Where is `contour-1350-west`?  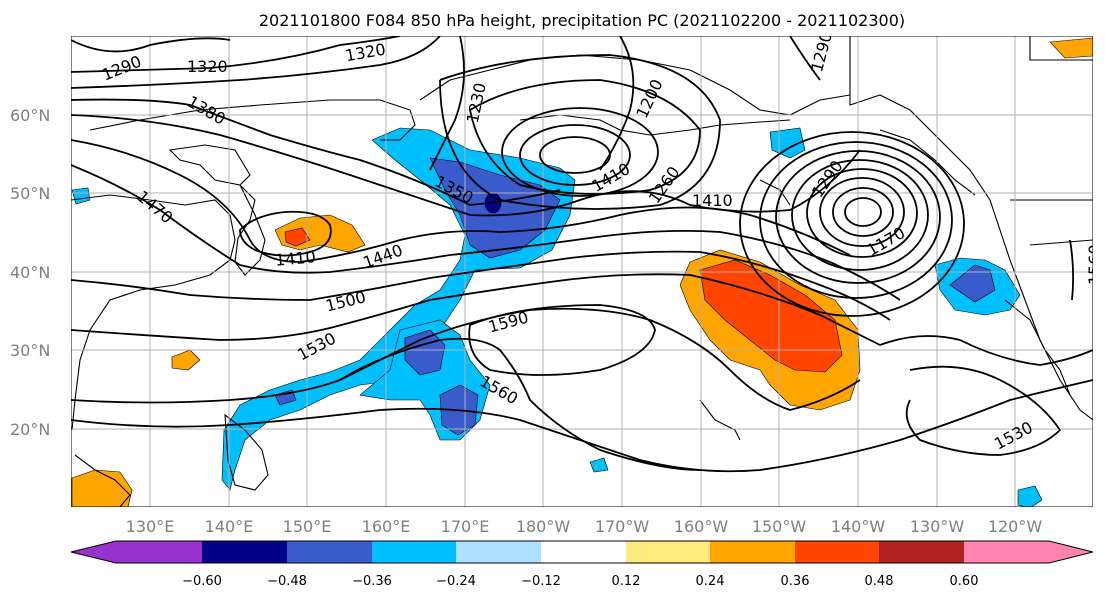
contour-1350-west is located at coordinates (256, 62).